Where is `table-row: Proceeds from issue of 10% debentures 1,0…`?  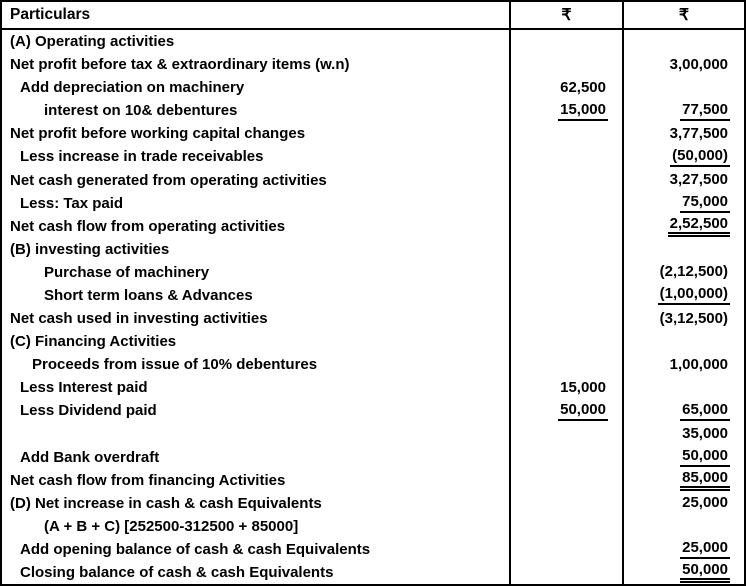
table-row: Proceeds from issue of 10% debentures 1,0… is located at coordinates (373, 365).